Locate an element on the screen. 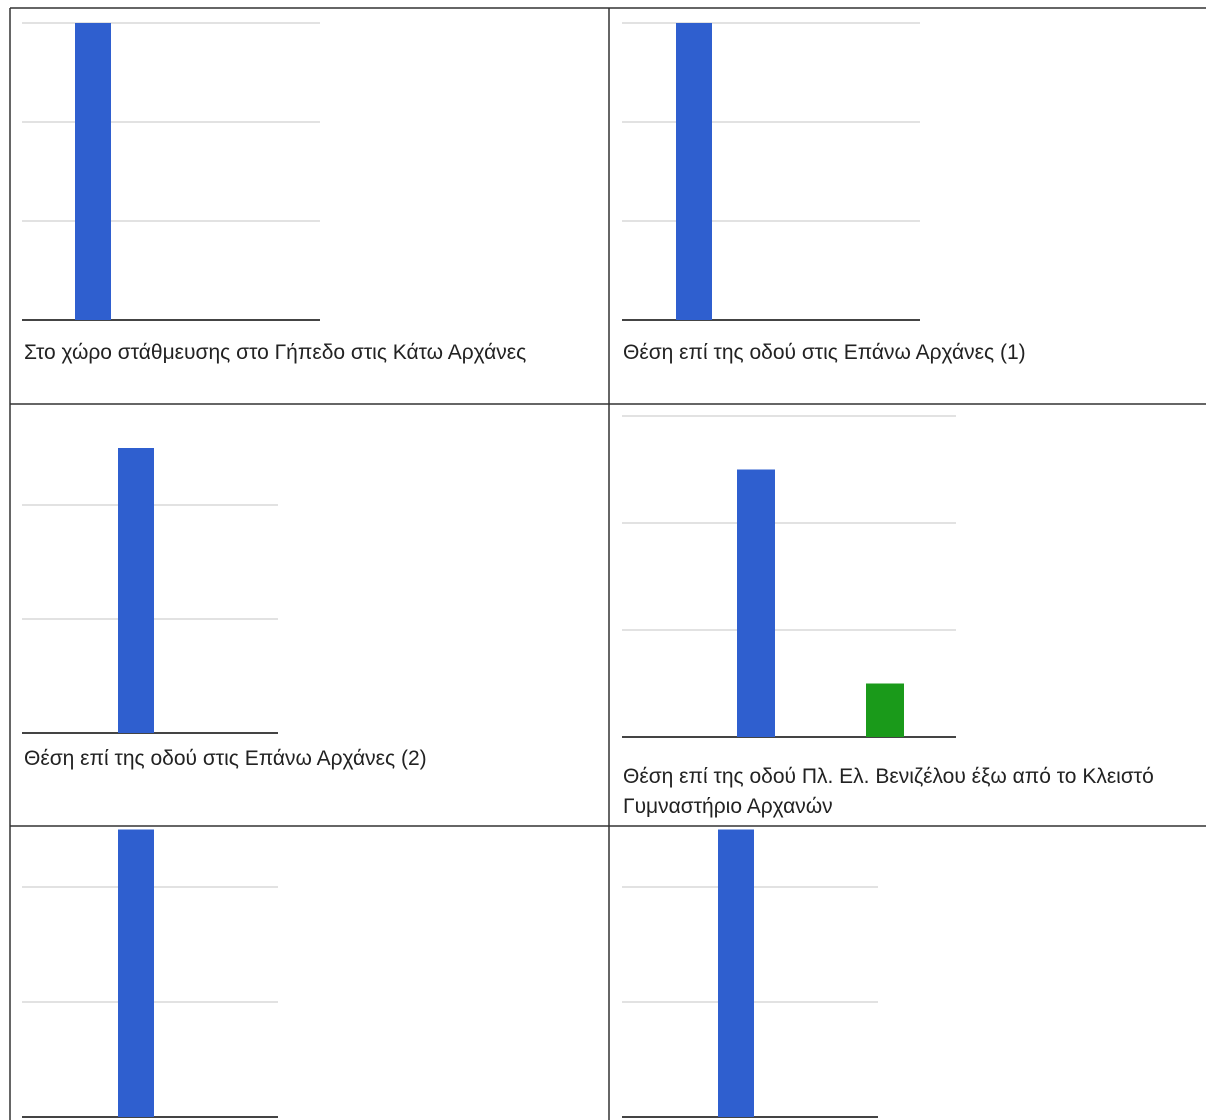 The image size is (1206, 1120). caption: Θέση επί της οδού στις Επάνω Αρχάνες (2) is located at coordinates (225, 758).